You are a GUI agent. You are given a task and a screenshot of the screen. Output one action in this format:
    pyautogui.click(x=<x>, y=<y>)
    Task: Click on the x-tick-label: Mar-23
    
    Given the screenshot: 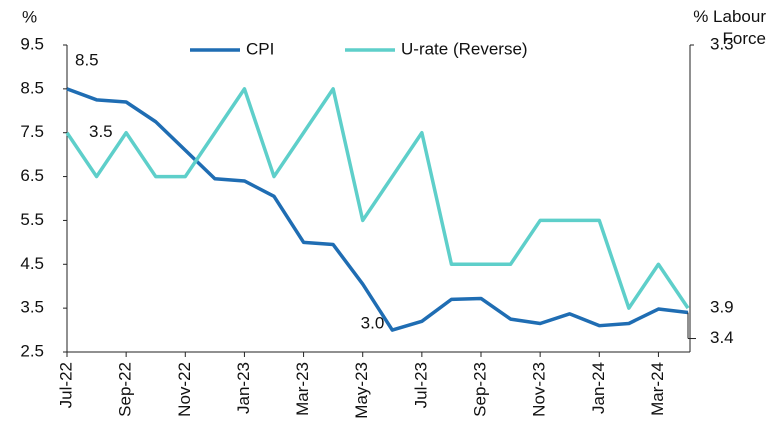 What is the action you would take?
    pyautogui.click(x=302, y=389)
    